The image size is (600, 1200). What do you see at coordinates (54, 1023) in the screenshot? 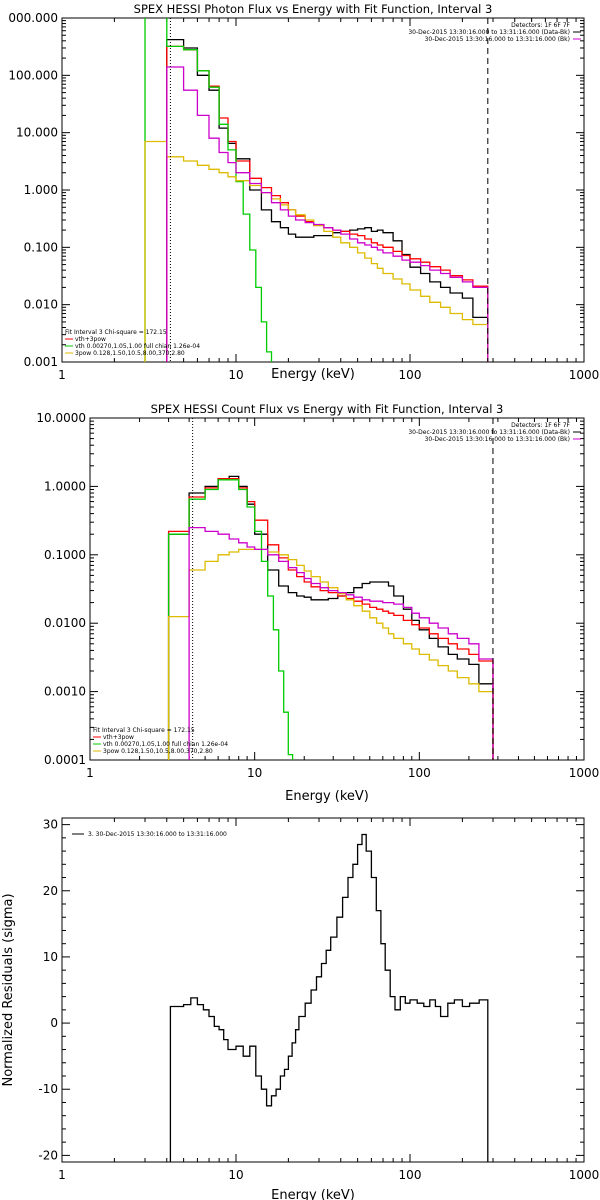
I see `y-tick-label: 0` at bounding box center [54, 1023].